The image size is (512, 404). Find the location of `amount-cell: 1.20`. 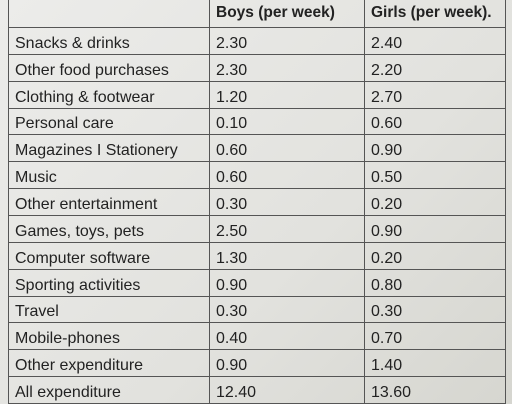

amount-cell: 1.20 is located at coordinates (287, 95).